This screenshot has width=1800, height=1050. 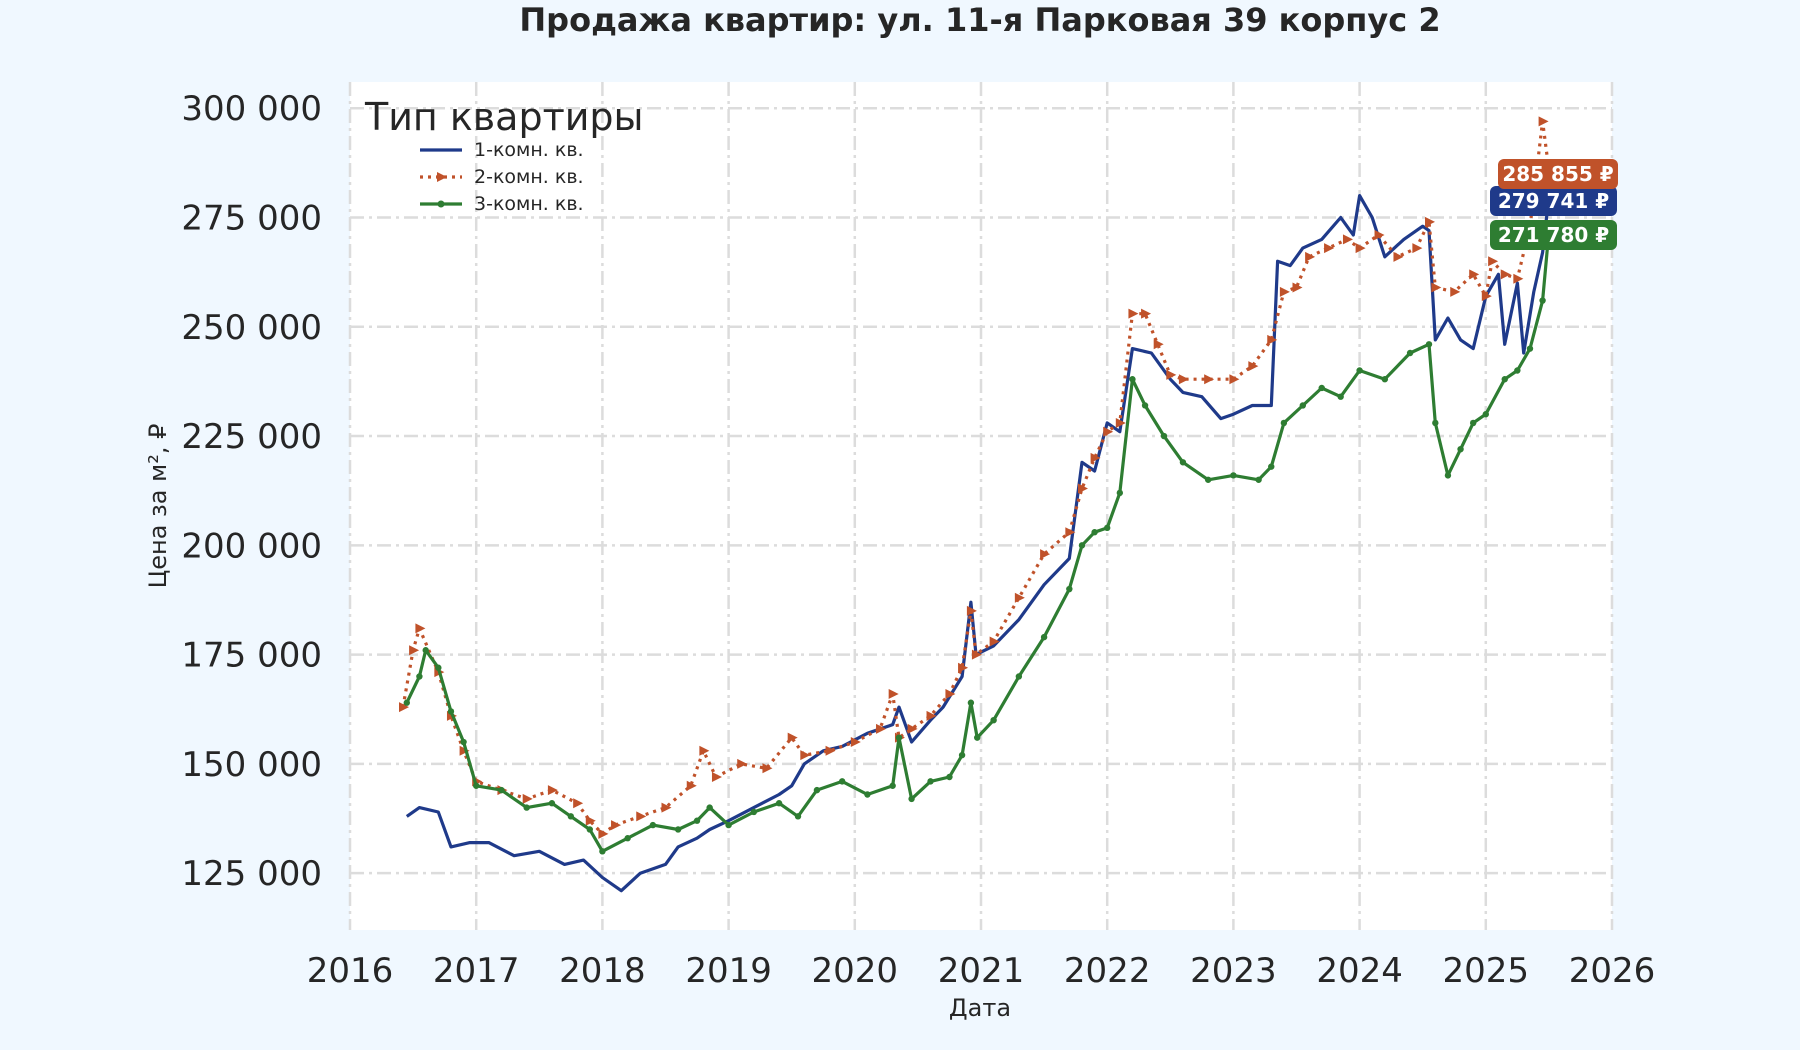 What do you see at coordinates (602, 971) in the screenshot?
I see `x-tick-label: 2018` at bounding box center [602, 971].